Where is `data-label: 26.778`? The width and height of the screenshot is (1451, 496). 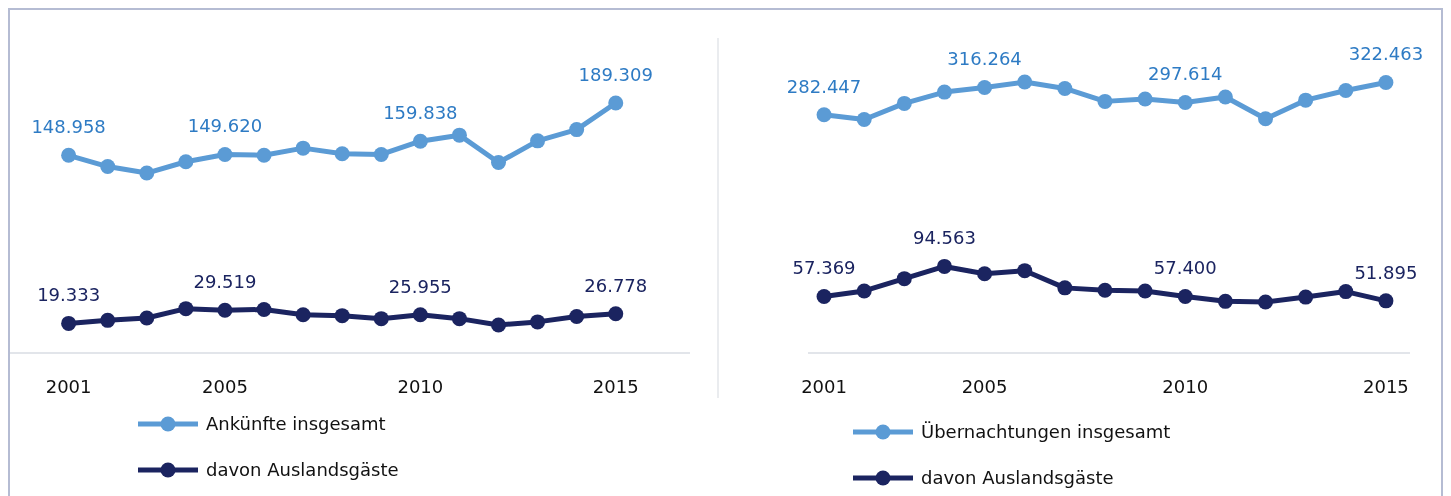 data-label: 26.778 is located at coordinates (616, 285).